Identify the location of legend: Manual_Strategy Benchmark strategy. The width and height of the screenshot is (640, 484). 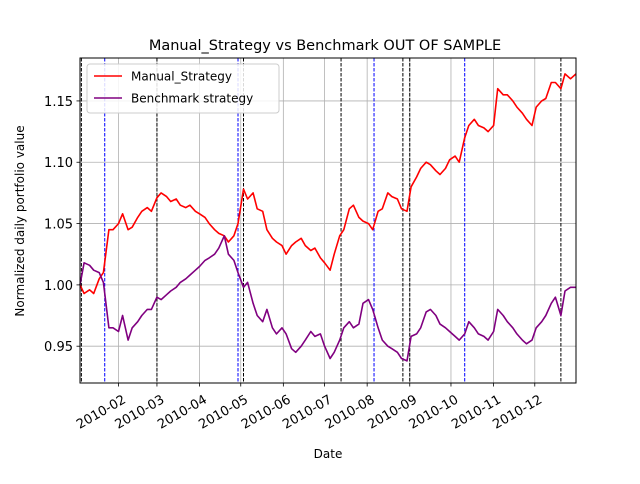
(183, 88).